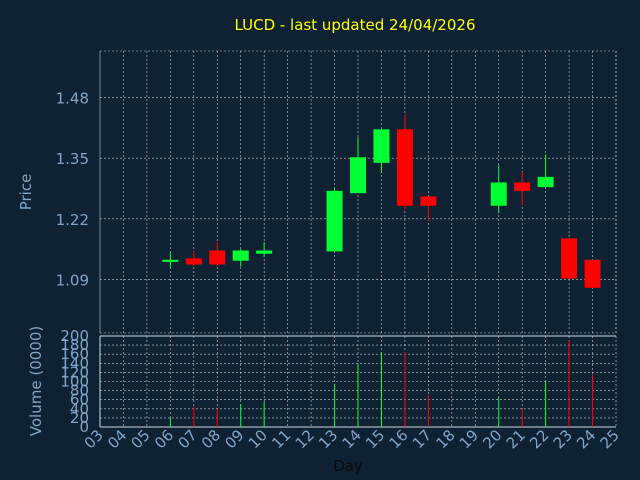 This screenshot has height=480, width=640. Describe the element at coordinates (355, 25) in the screenshot. I see `chart-title: LUCD - last updated 24/04/2026` at that location.